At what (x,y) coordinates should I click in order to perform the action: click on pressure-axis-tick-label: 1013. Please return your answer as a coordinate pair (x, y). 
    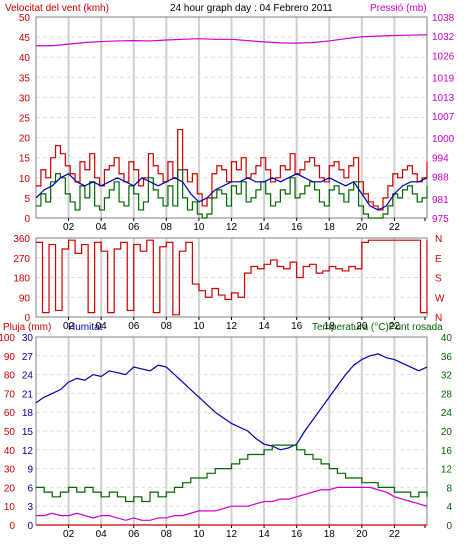
    Looking at the image, I should click on (443, 98).